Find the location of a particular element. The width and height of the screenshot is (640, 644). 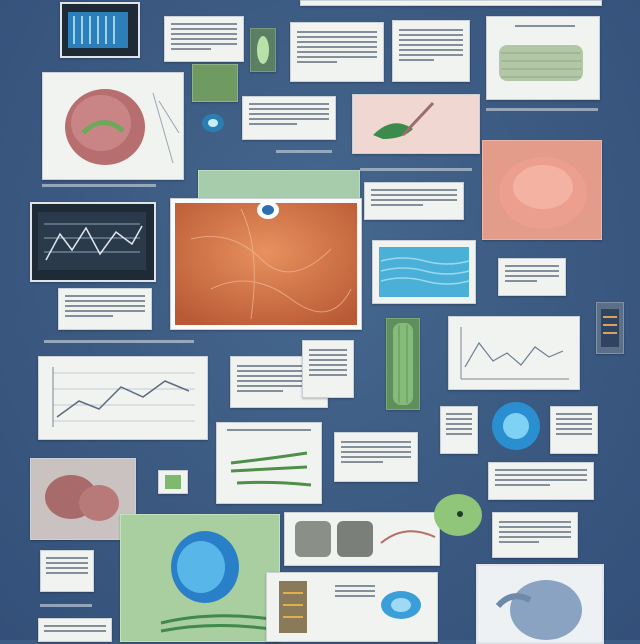

line-chart-card is located at coordinates (123, 398).